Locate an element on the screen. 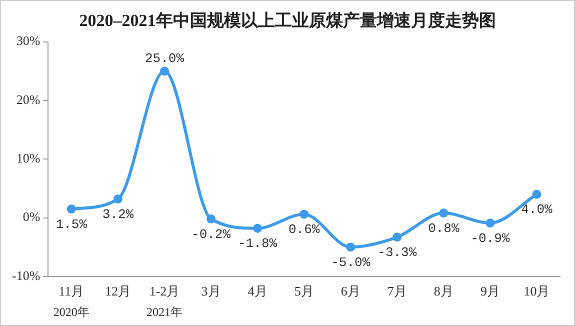  text: 2020年 is located at coordinates (71, 312).